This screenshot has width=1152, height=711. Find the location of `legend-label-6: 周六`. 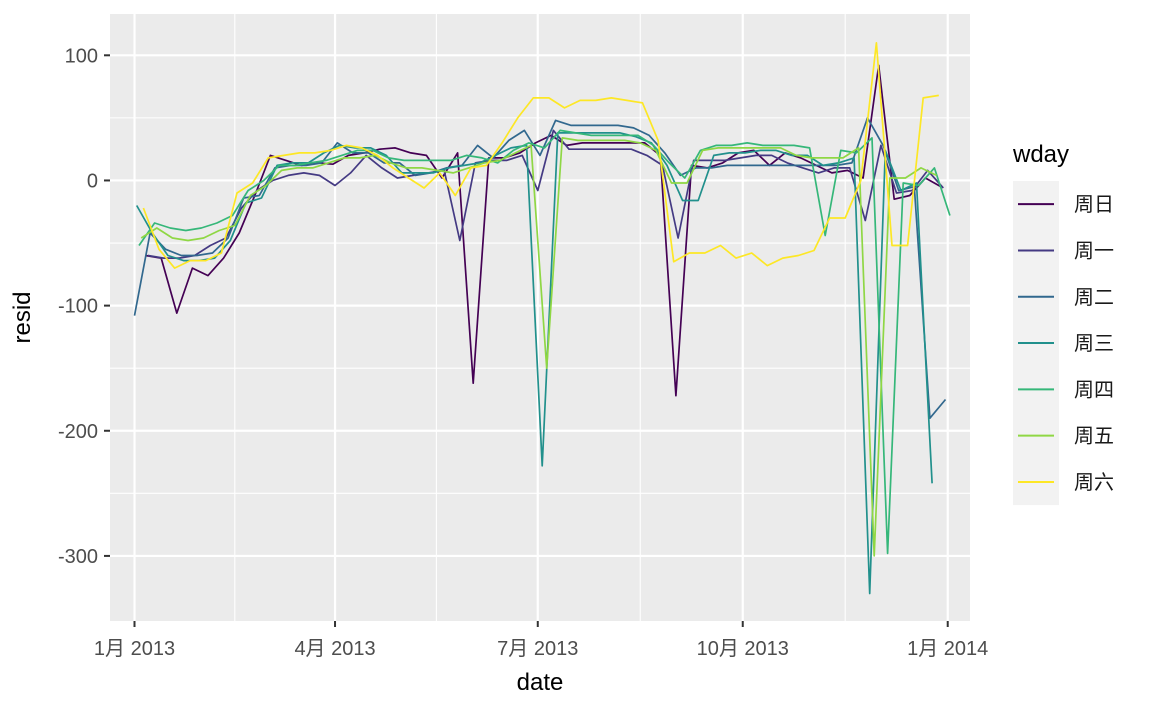

legend-label-6: 周六 is located at coordinates (1094, 482).